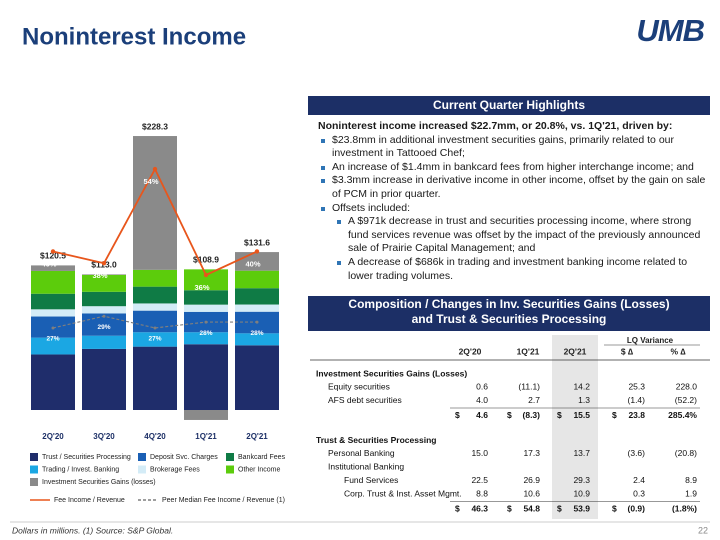  What do you see at coordinates (376, 440) in the screenshot?
I see `section-title: Trust & Securities Processing` at bounding box center [376, 440].